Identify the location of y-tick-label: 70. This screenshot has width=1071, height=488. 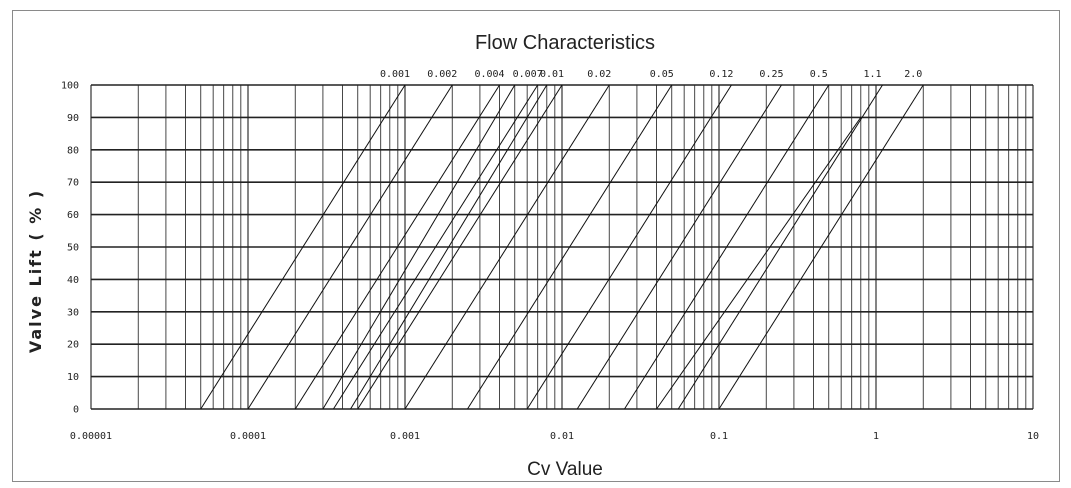
(73, 183).